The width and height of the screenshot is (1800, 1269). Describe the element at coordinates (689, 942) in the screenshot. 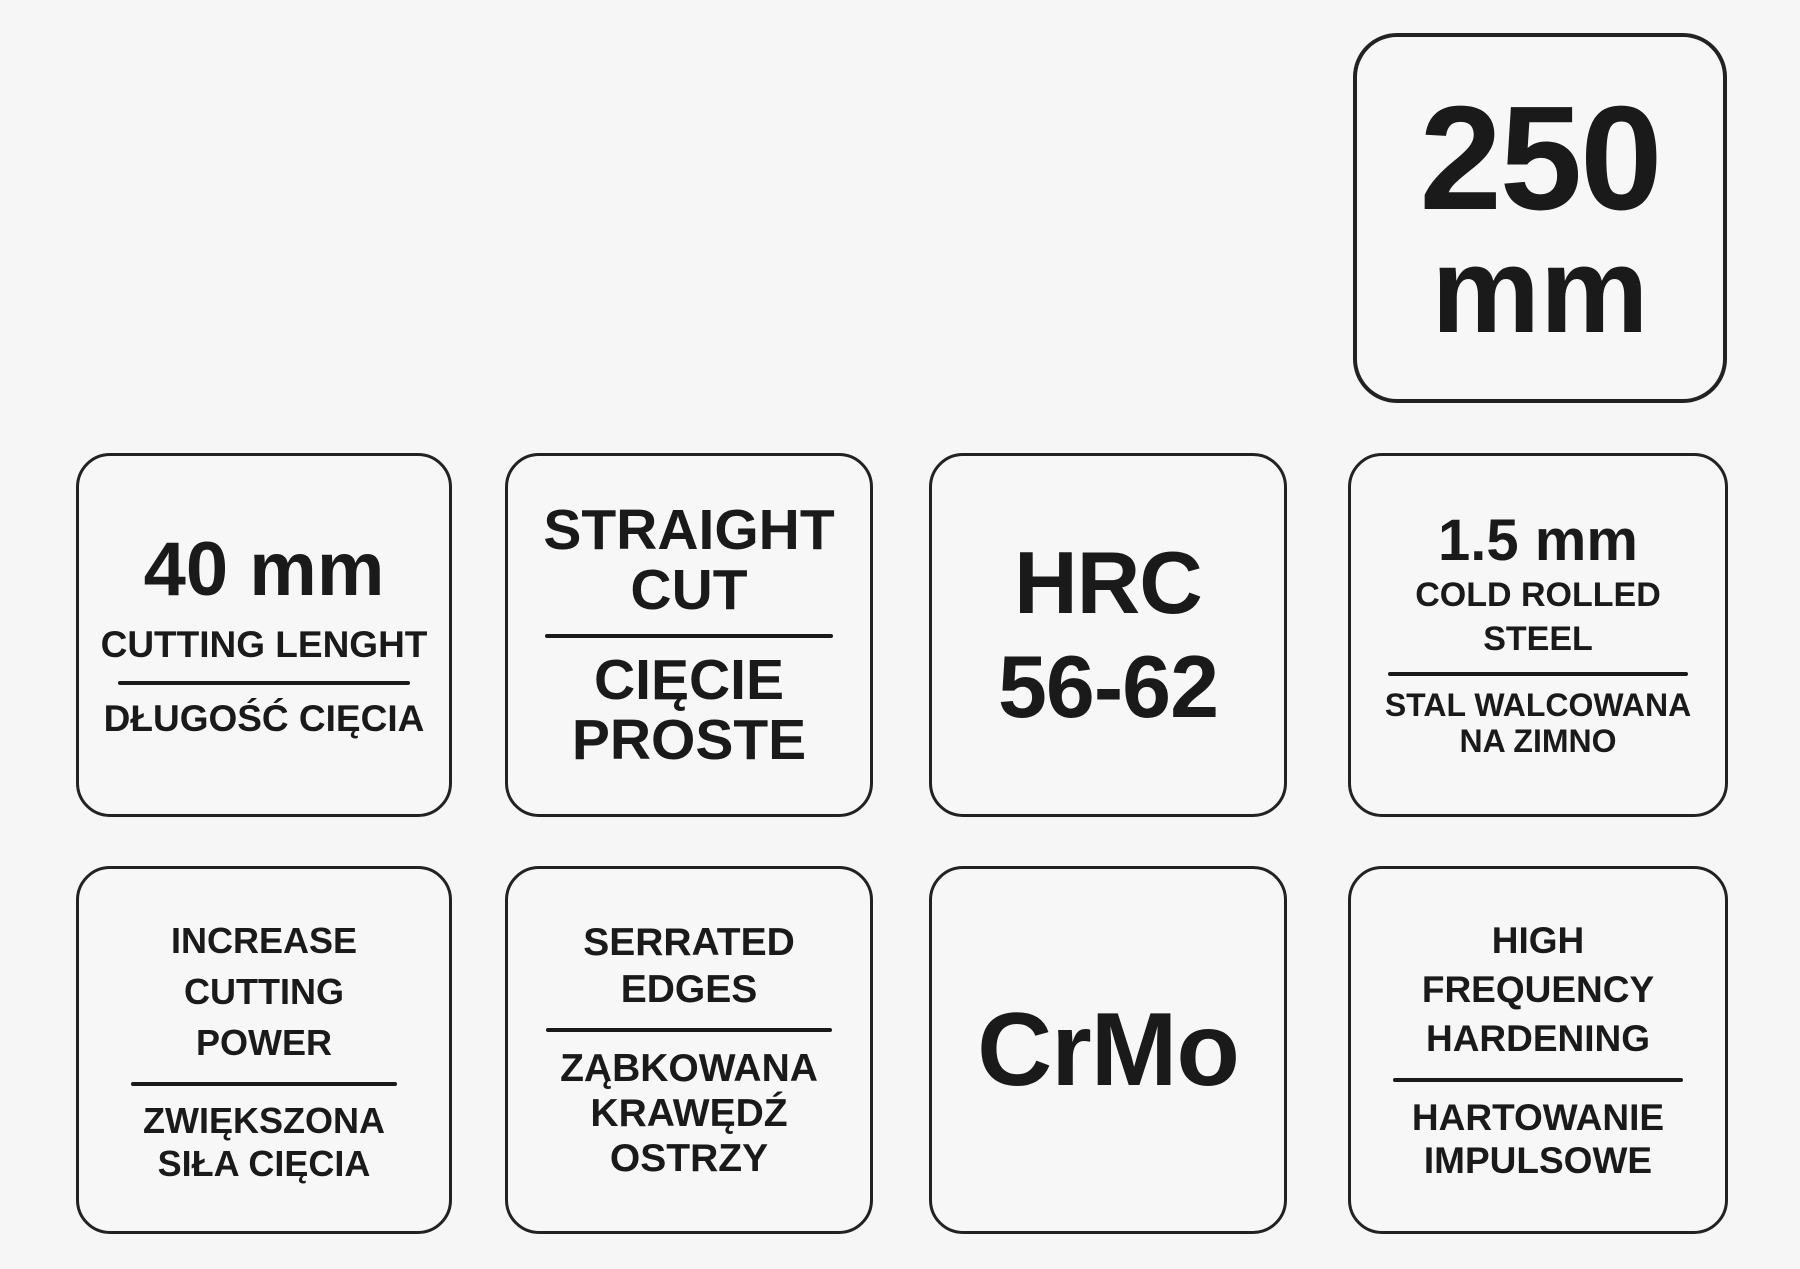

I see `serrated-edges-en-line1: SERRATED` at that location.